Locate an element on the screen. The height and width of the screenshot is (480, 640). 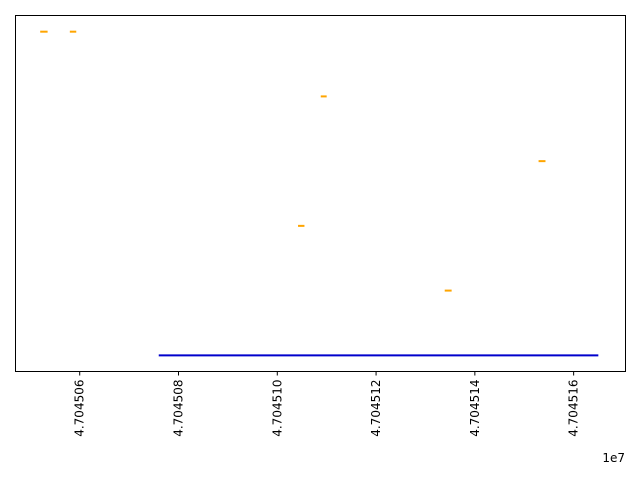
x-tick-label: 4.704514 is located at coordinates (475, 408).